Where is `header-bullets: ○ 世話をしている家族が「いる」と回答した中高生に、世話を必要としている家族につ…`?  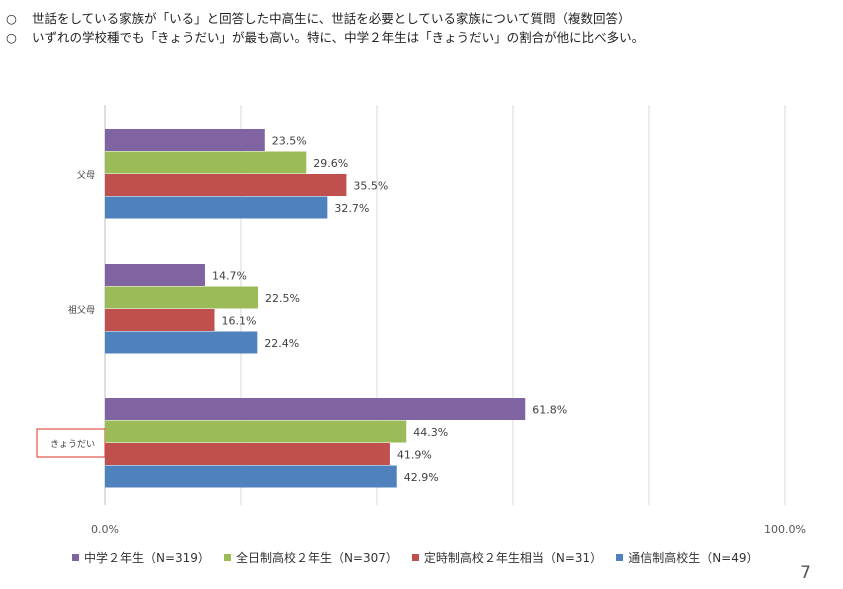
header-bullets: ○ 世話をしている家族が「いる」と回答した中高生に、世話を必要としている家族につ… is located at coordinates (424, 28).